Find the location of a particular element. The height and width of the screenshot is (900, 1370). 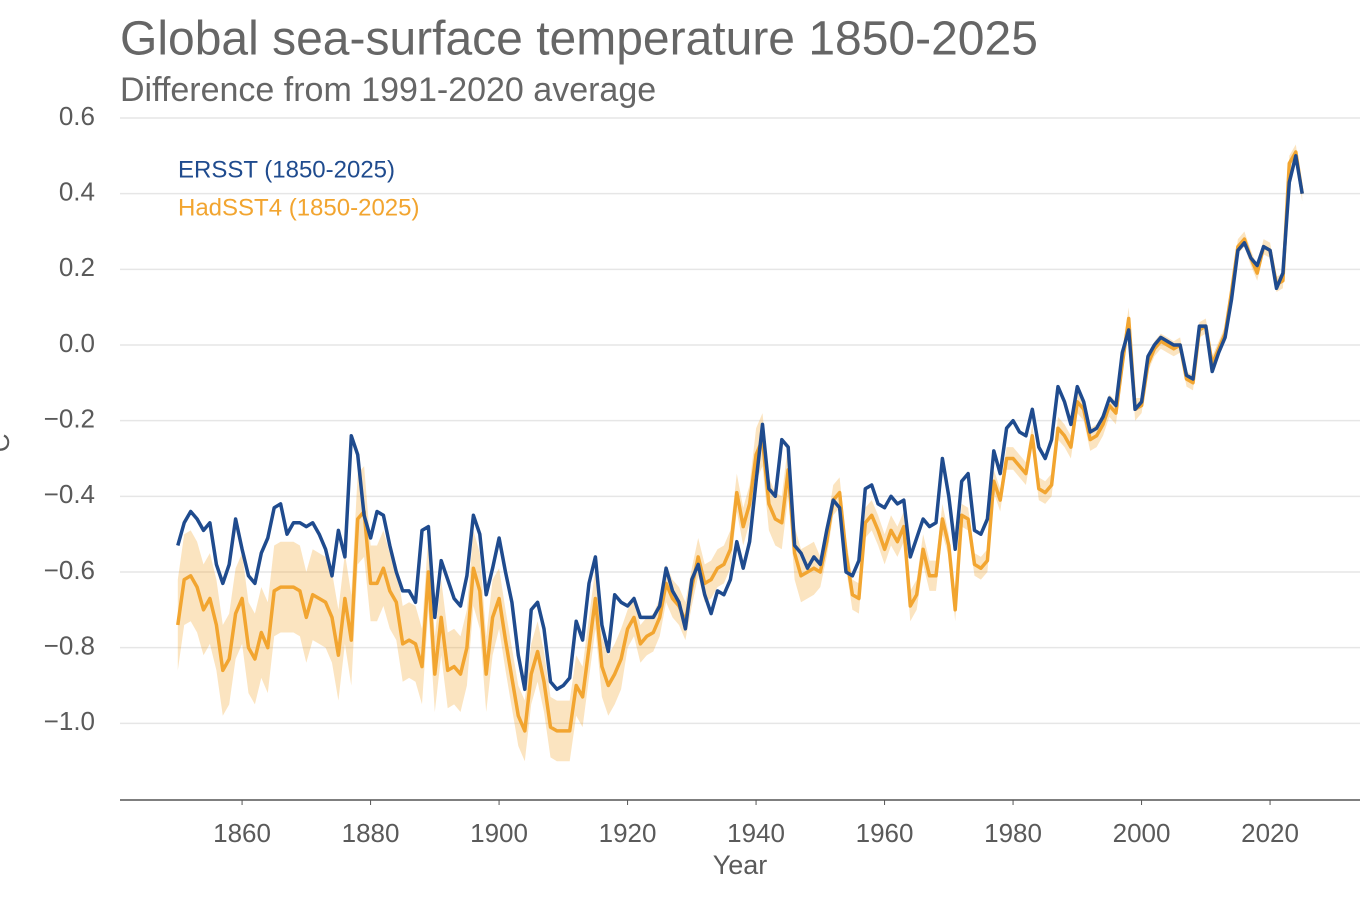

x-tick-label: 2000 is located at coordinates (1142, 833).